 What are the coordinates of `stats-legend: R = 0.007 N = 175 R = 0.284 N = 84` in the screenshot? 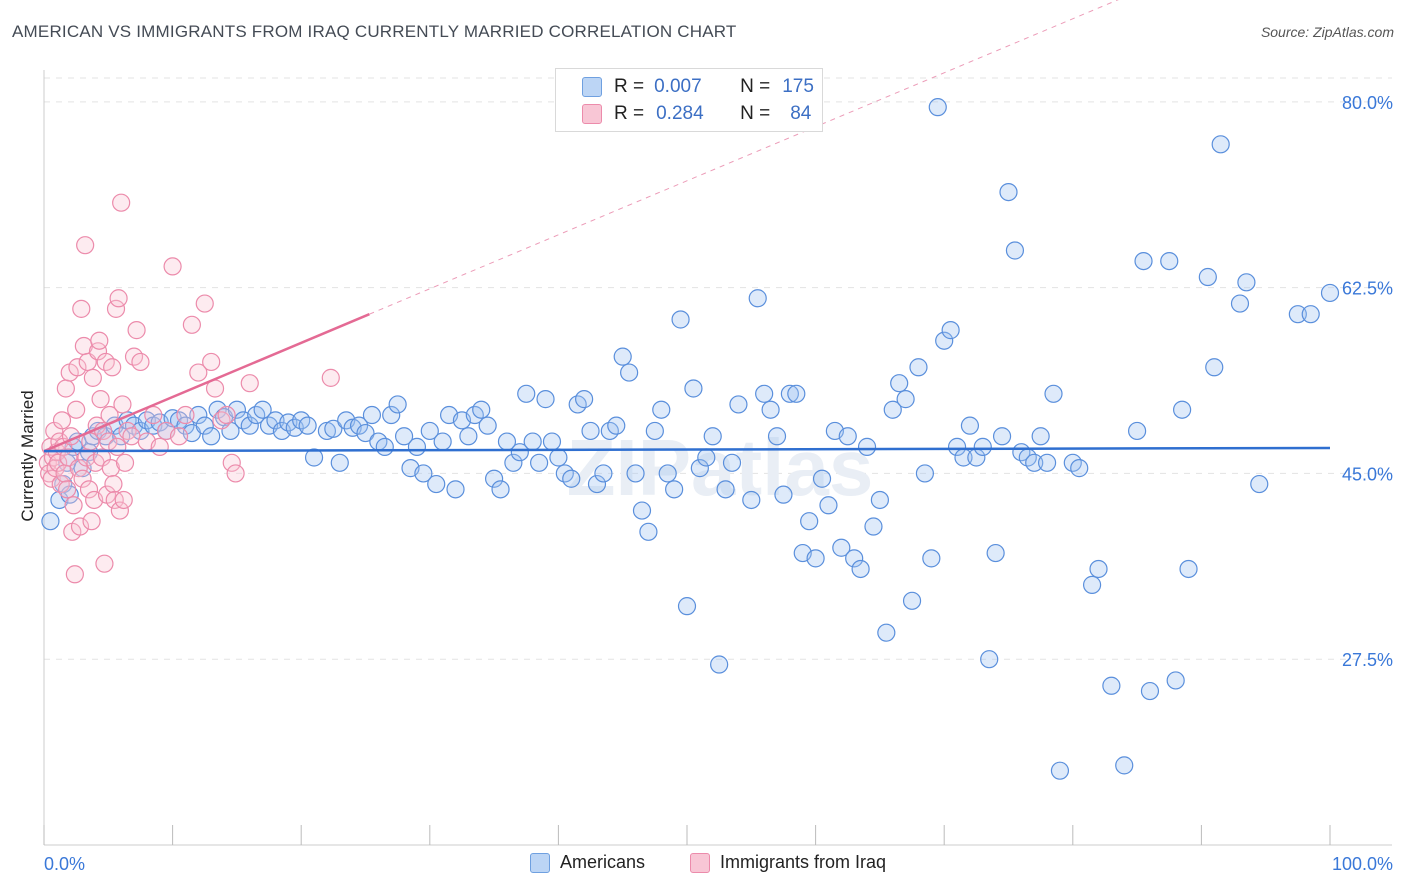 It's located at (689, 100).